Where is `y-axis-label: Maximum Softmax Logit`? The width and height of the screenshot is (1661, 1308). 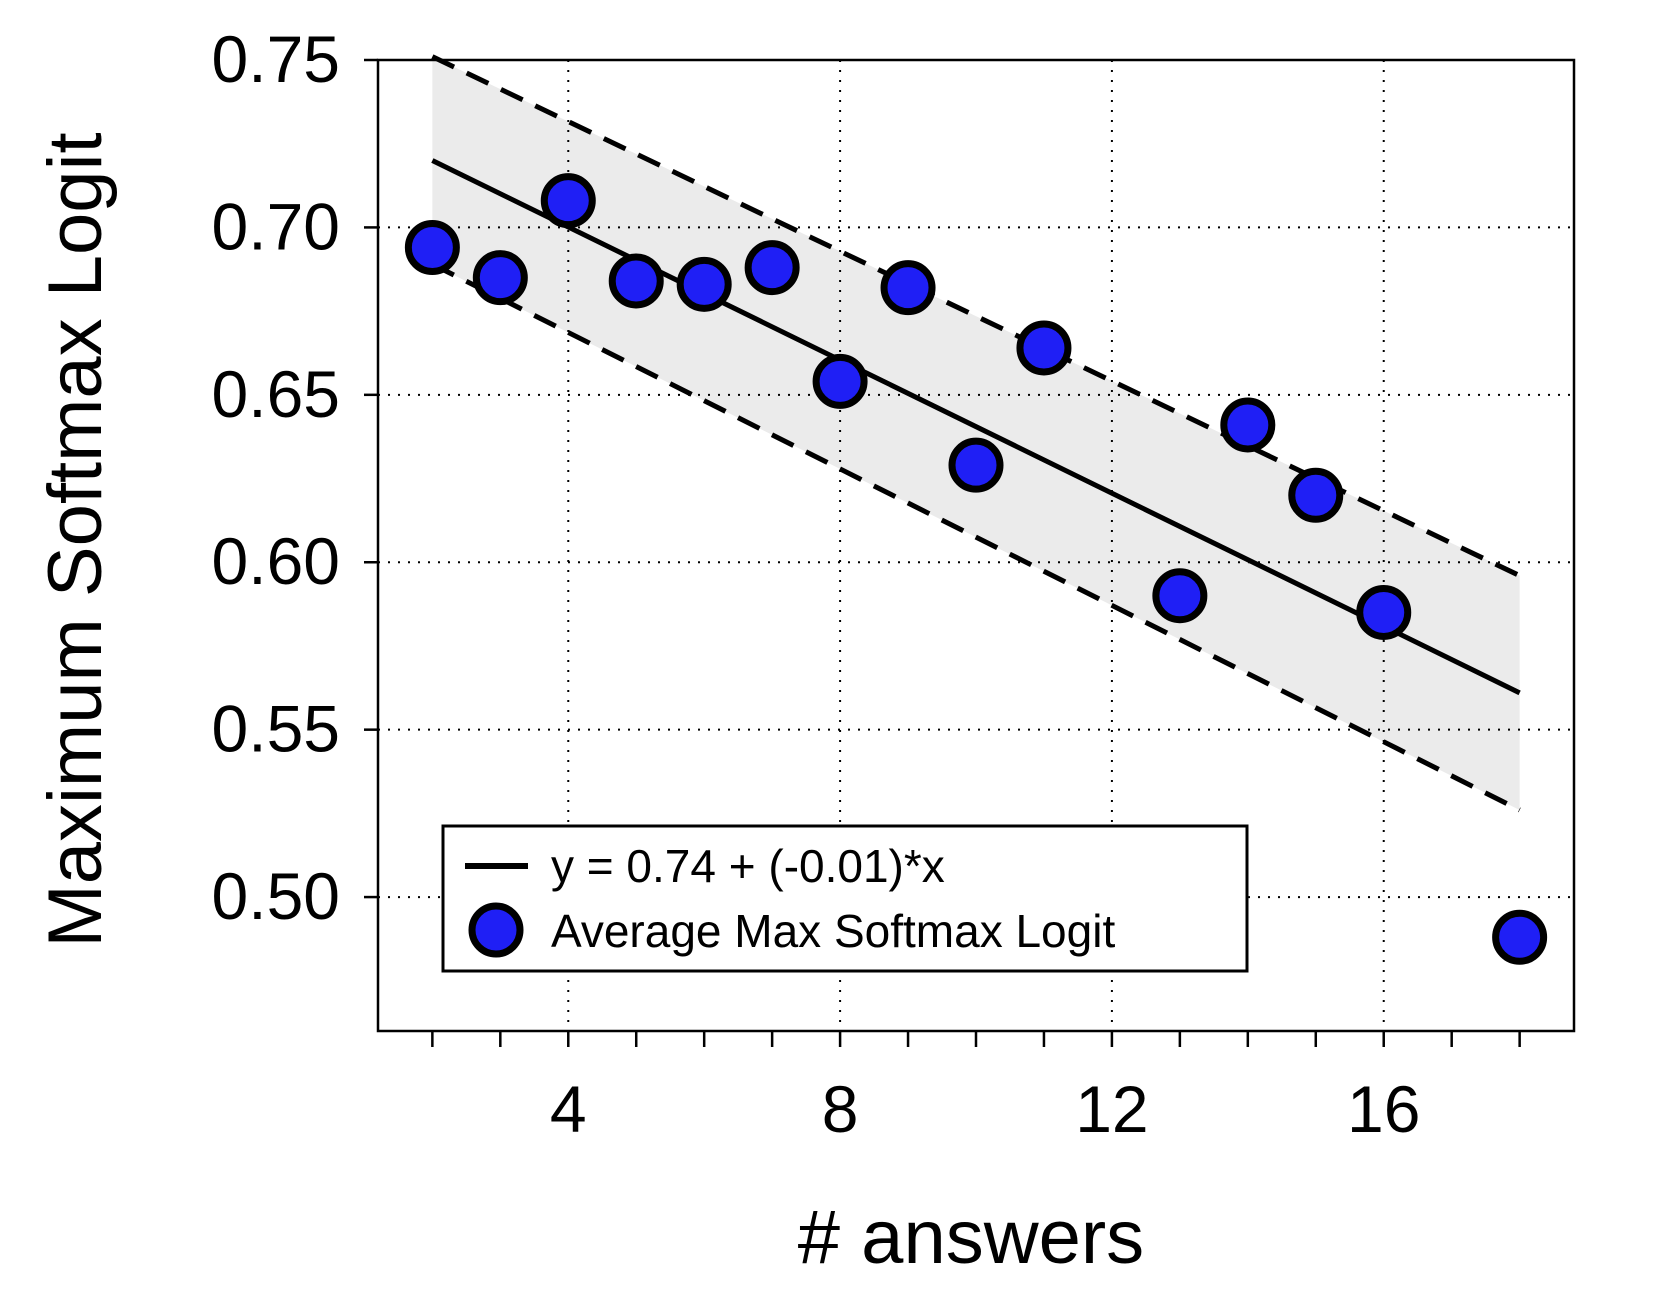 y-axis-label: Maximum Softmax Logit is located at coordinates (75, 539).